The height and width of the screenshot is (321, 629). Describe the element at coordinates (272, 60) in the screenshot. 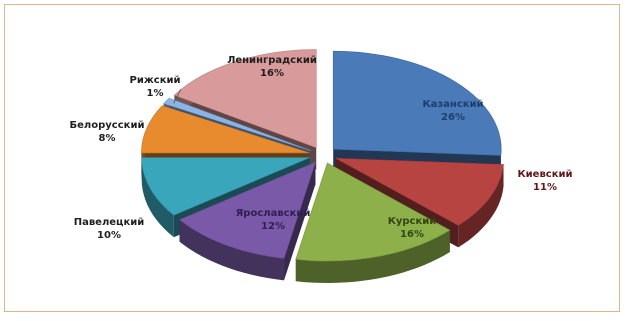

I see `slice-name-7: Ленинградский` at that location.